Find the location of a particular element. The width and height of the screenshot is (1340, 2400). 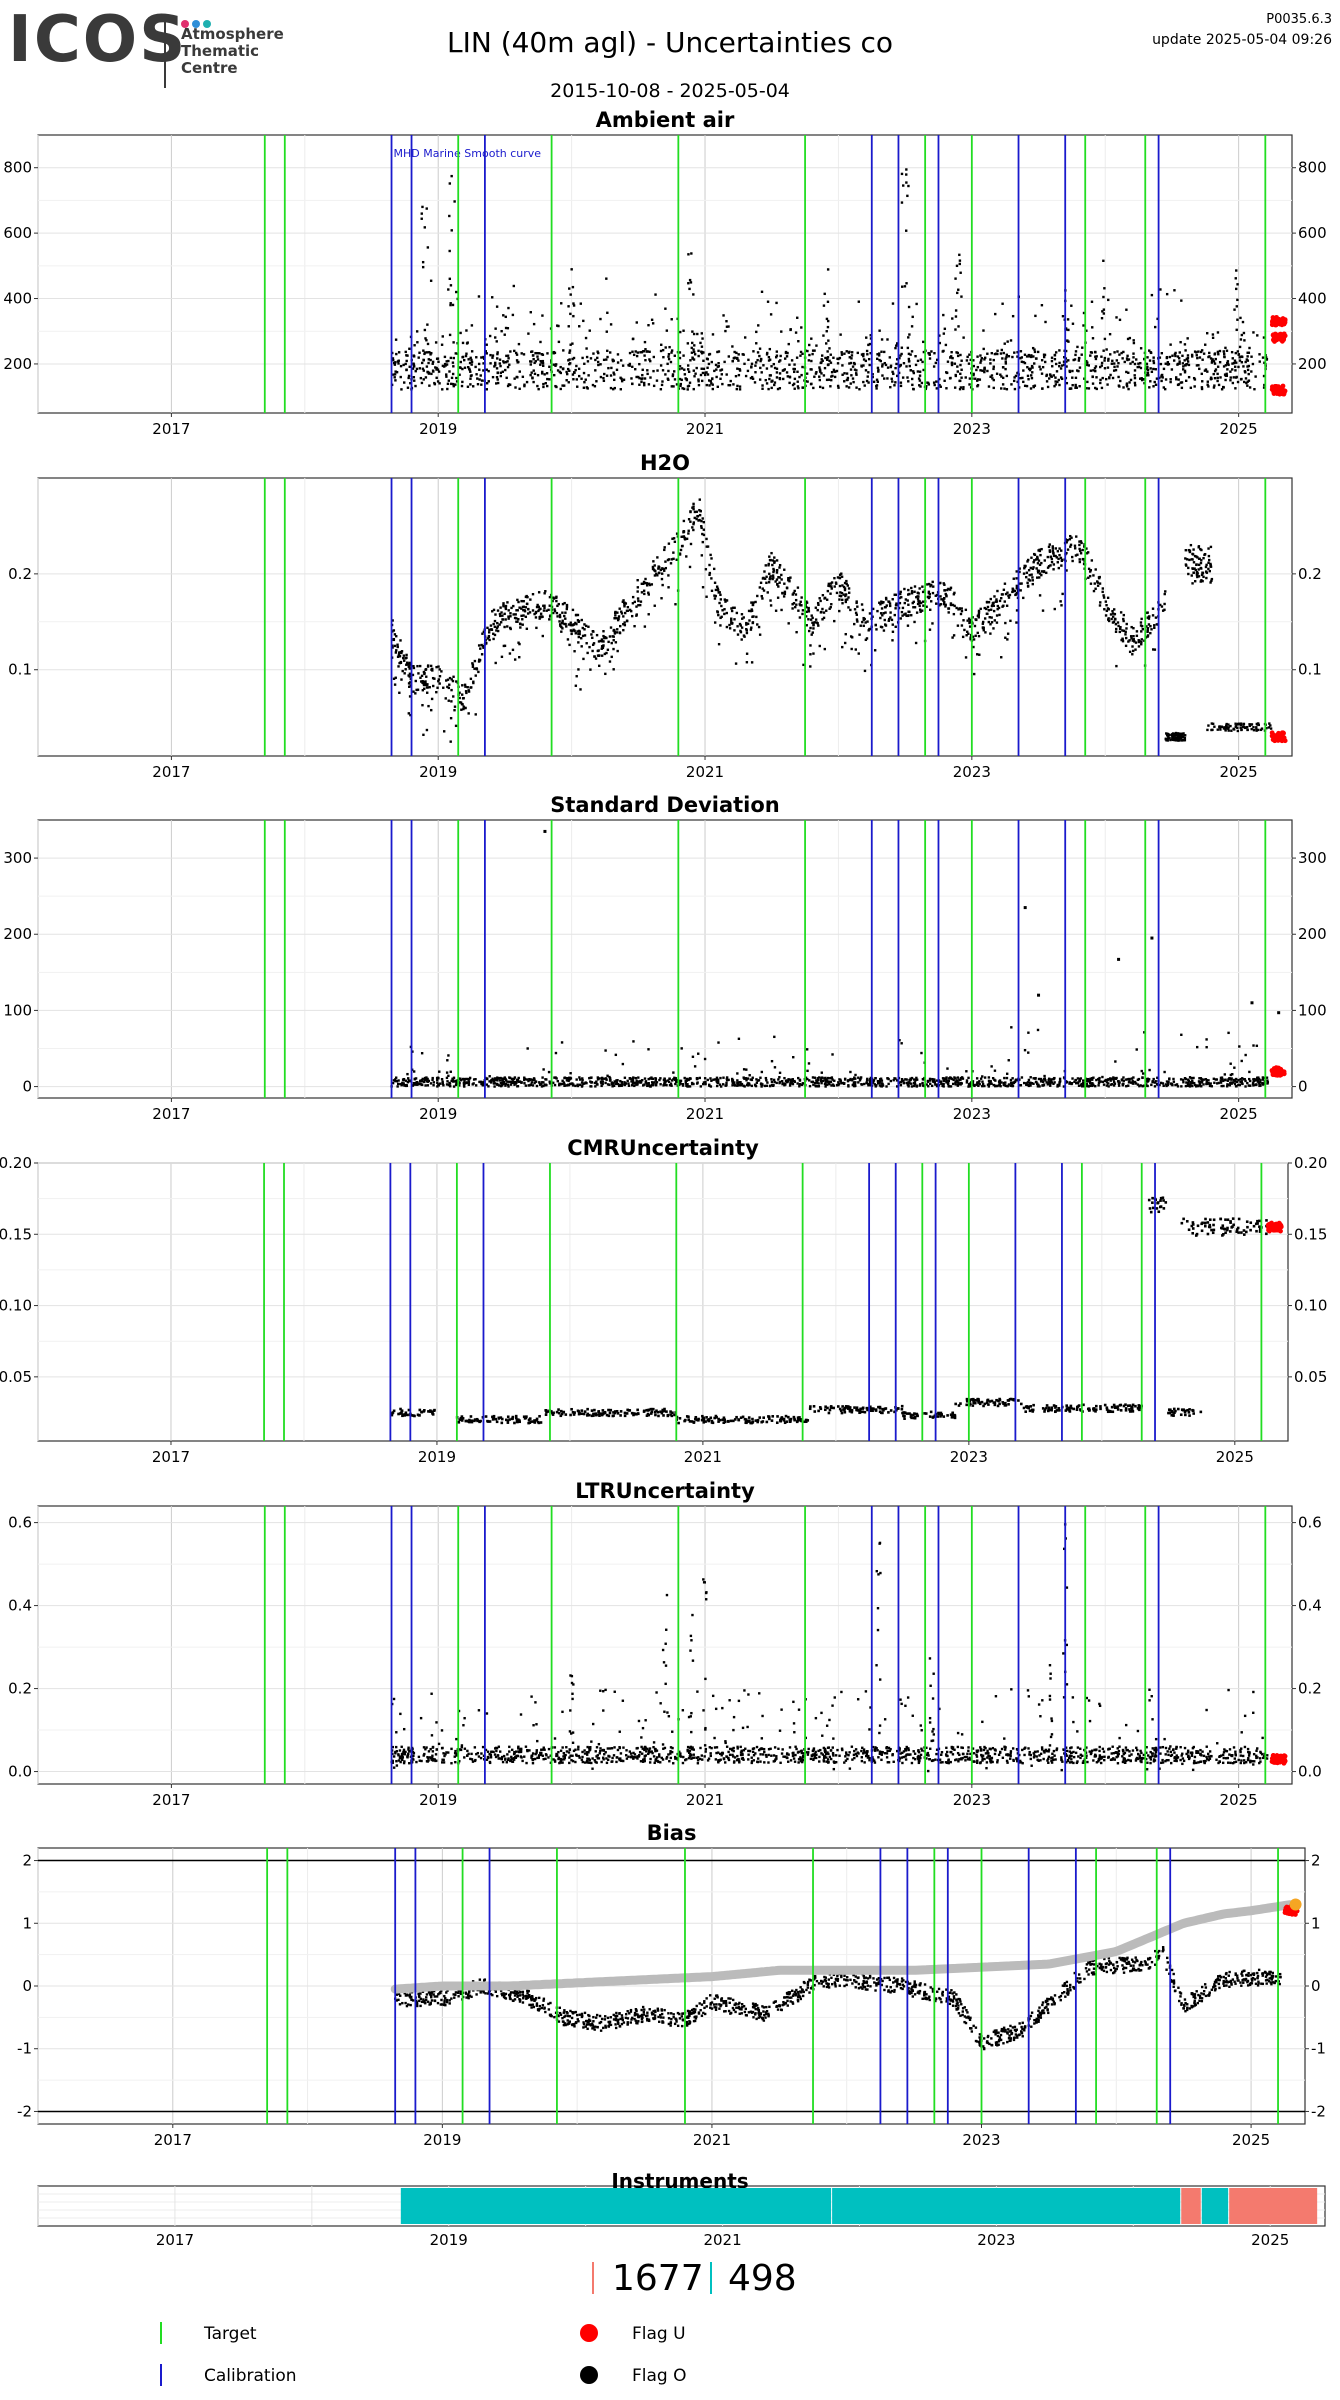

data-points is located at coordinates (829, 279).